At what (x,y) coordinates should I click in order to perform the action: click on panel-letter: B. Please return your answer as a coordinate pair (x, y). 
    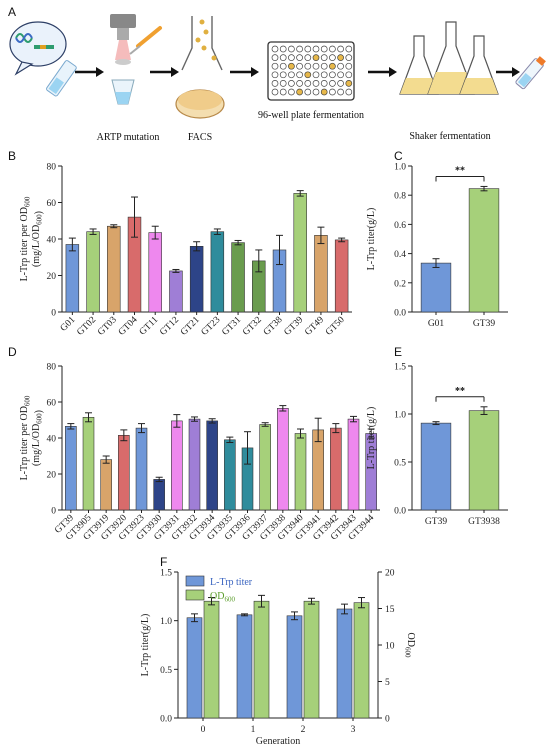
    Looking at the image, I should click on (12, 156).